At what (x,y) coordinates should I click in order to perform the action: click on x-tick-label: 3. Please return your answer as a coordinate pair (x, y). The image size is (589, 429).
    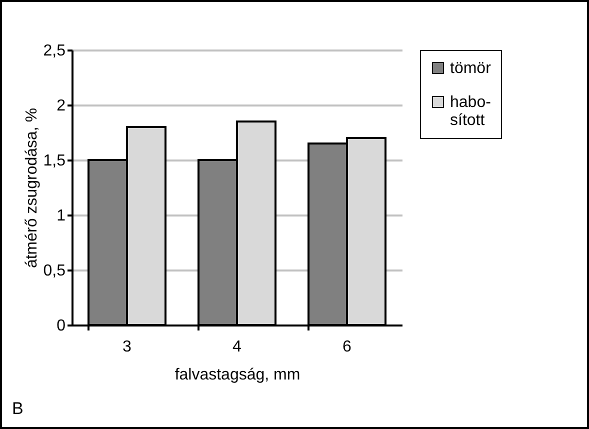
    Looking at the image, I should click on (127, 347).